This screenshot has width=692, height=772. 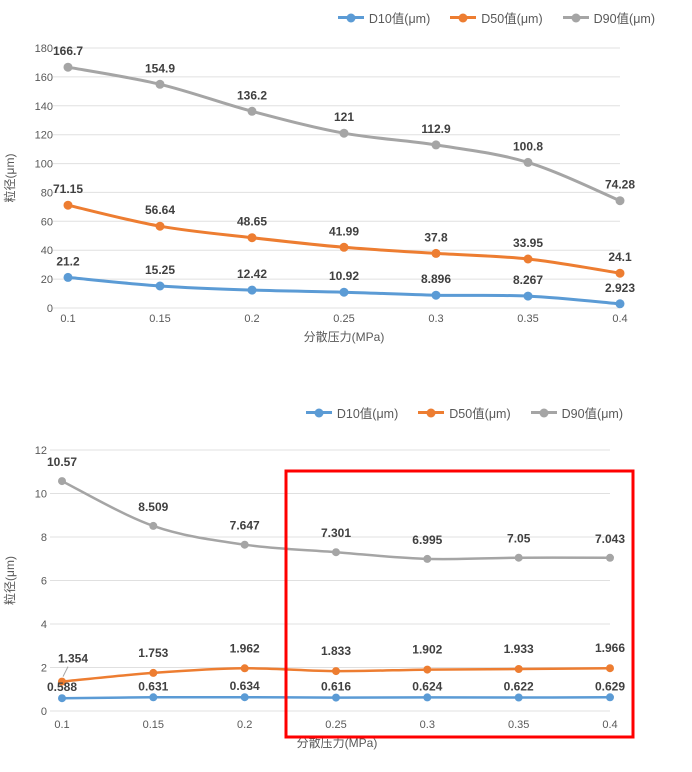 I want to click on data-label: 1.833, so click(x=336, y=651).